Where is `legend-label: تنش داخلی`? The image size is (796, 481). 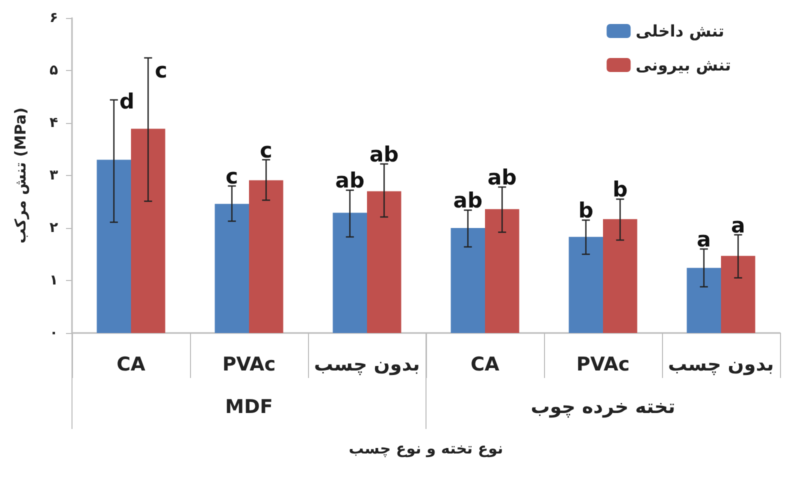
legend-label: تنش داخلی is located at coordinates (680, 31).